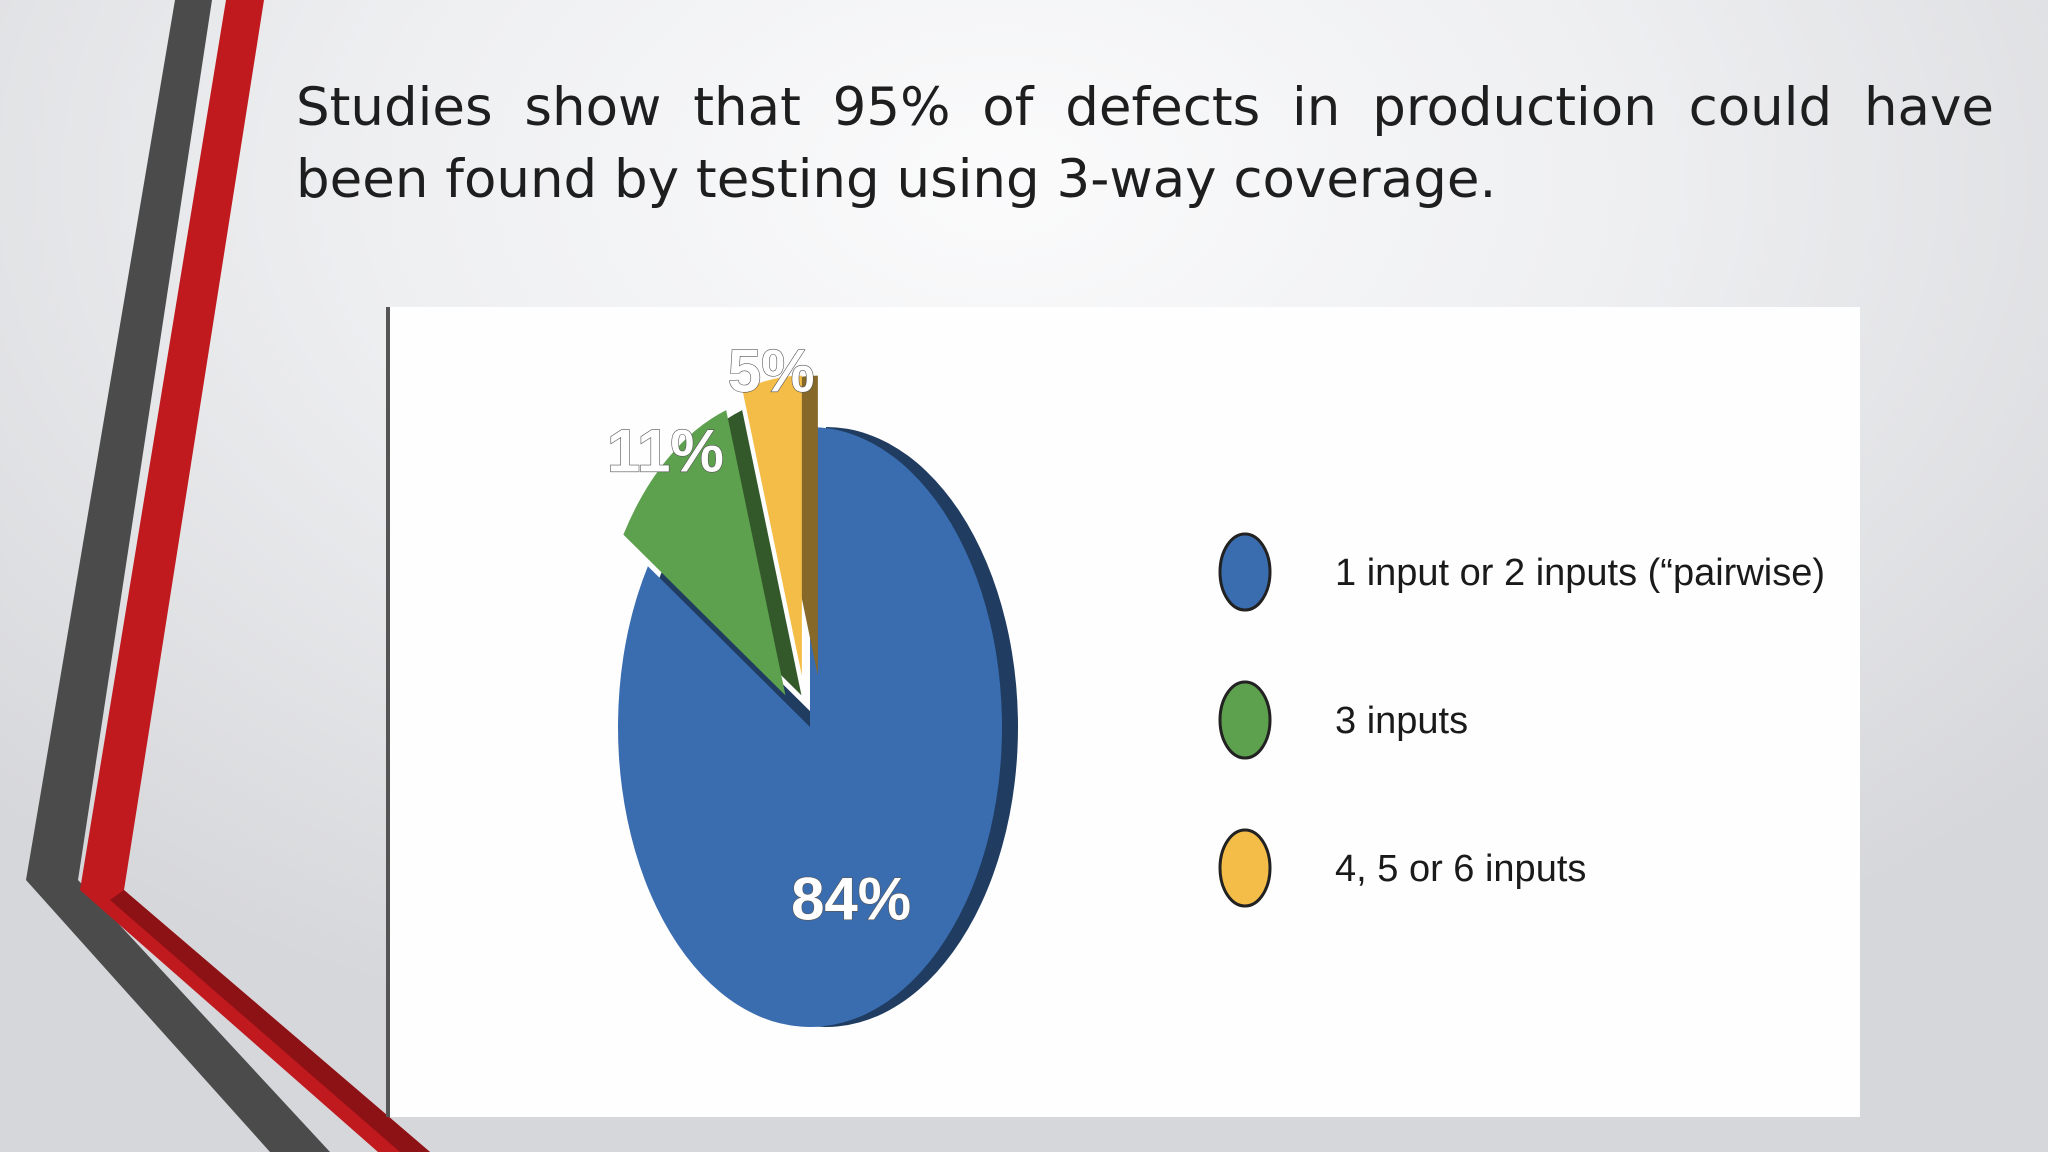 This screenshot has width=2048, height=1152. Describe the element at coordinates (771, 370) in the screenshot. I see `pie-label-3: 5%` at that location.